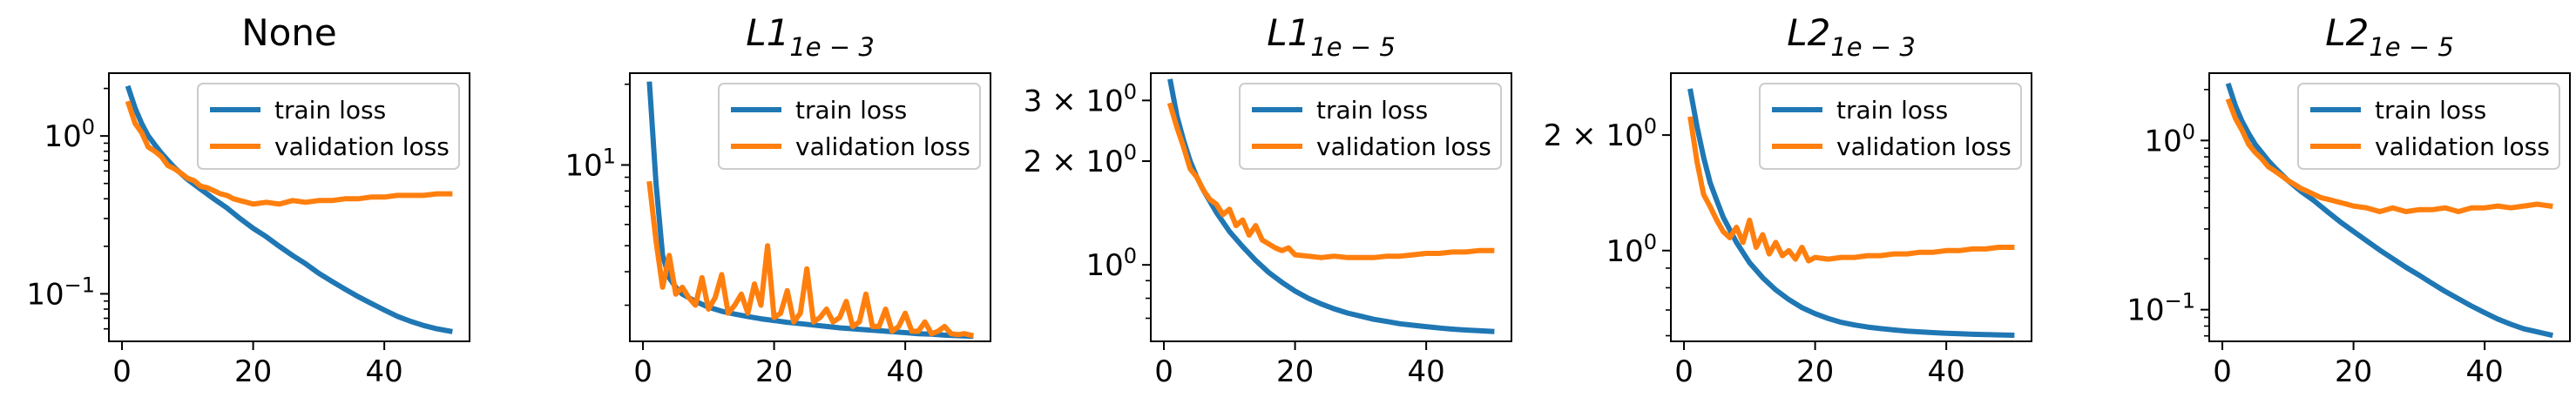 The height and width of the screenshot is (411, 2576). What do you see at coordinates (2389, 36) in the screenshot?
I see `subplot-title: L21e − 5` at bounding box center [2389, 36].